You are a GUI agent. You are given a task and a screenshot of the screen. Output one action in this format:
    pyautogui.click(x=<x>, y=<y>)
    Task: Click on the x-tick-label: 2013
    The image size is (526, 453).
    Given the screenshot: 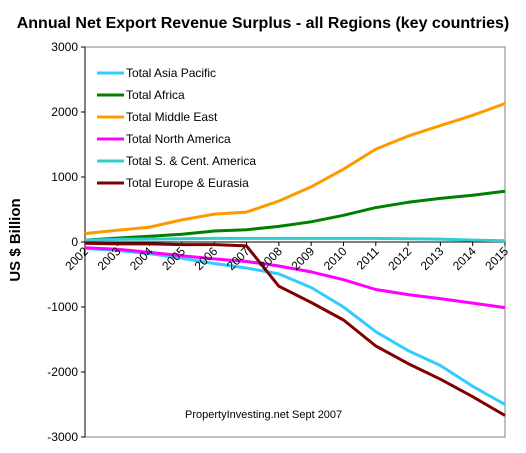 What is the action you would take?
    pyautogui.click(x=432, y=258)
    